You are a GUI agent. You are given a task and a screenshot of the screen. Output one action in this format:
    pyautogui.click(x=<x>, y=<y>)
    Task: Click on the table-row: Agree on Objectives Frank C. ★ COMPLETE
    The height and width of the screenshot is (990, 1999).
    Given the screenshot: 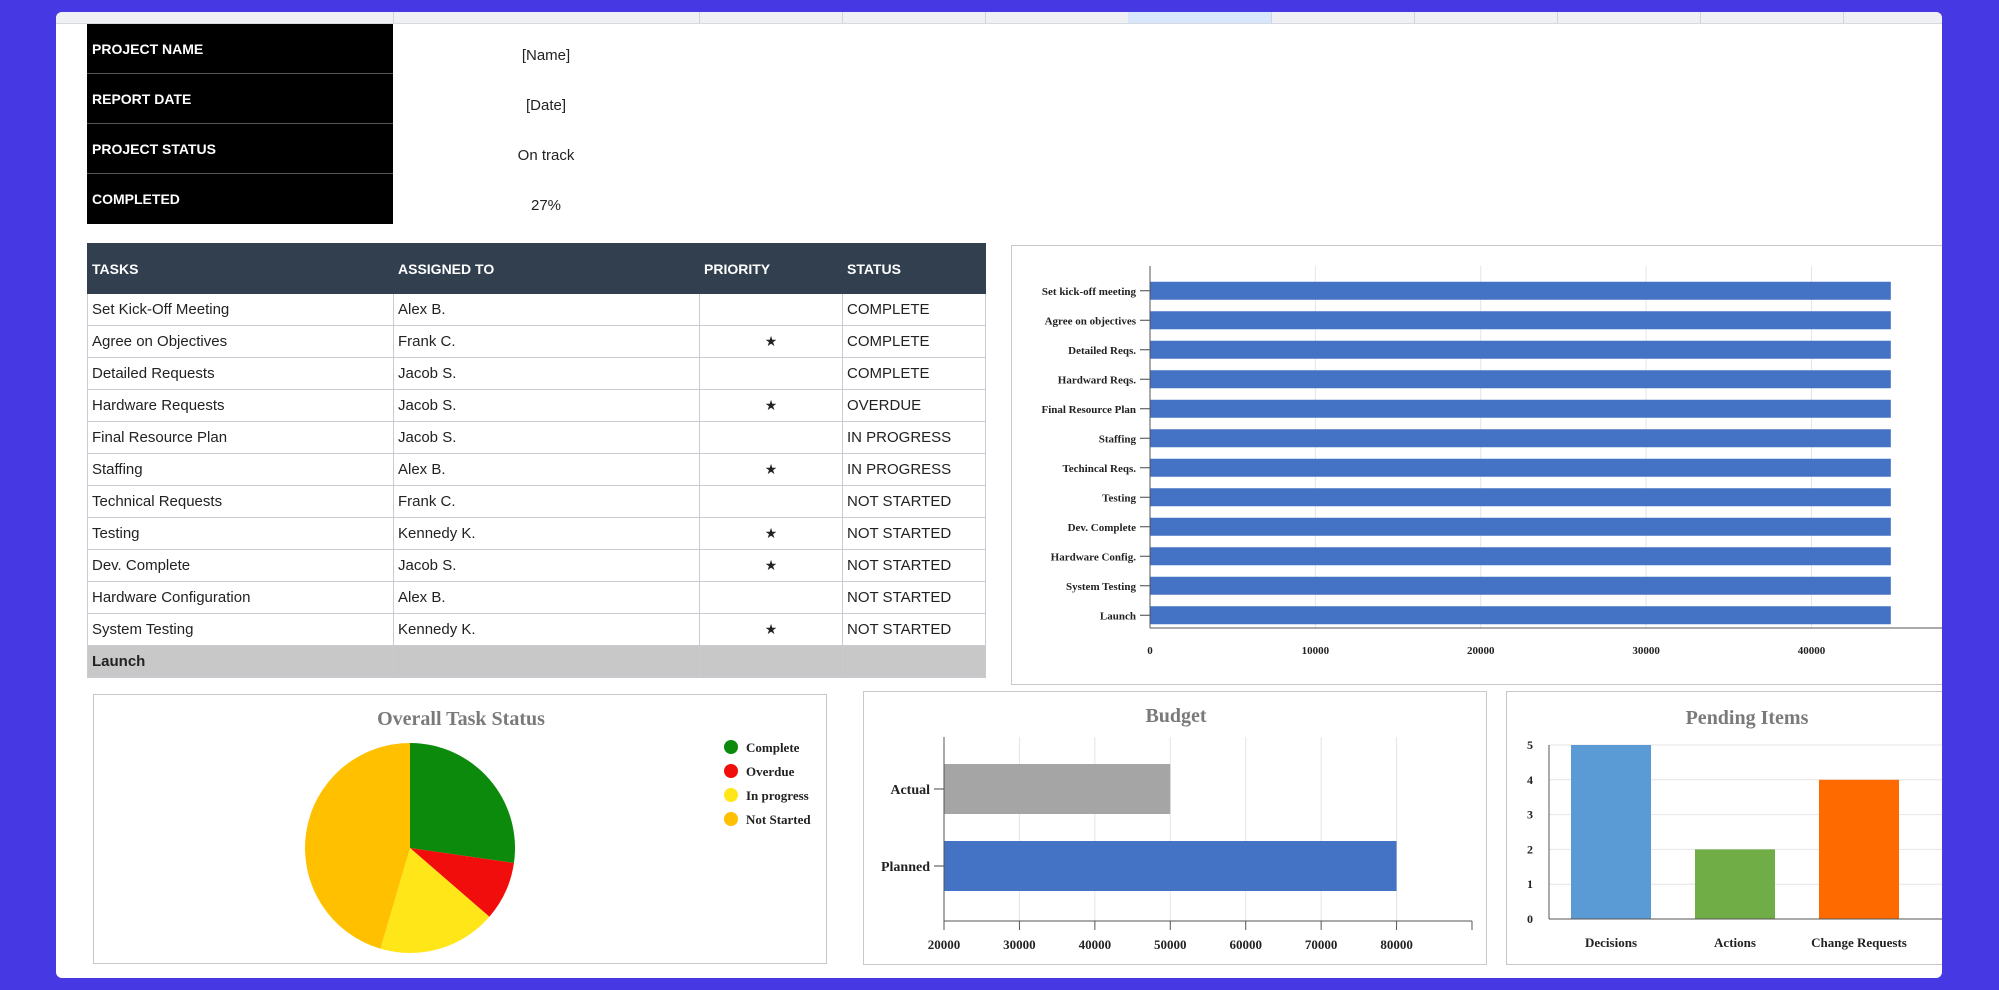 What is the action you would take?
    pyautogui.click(x=536, y=341)
    